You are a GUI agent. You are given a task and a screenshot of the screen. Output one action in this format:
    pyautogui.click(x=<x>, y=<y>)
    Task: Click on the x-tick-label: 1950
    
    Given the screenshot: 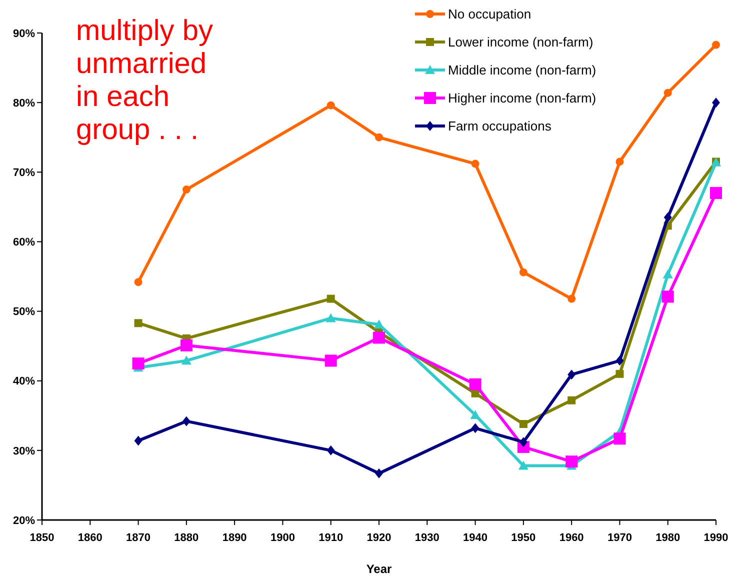 What is the action you would take?
    pyautogui.click(x=523, y=538)
    